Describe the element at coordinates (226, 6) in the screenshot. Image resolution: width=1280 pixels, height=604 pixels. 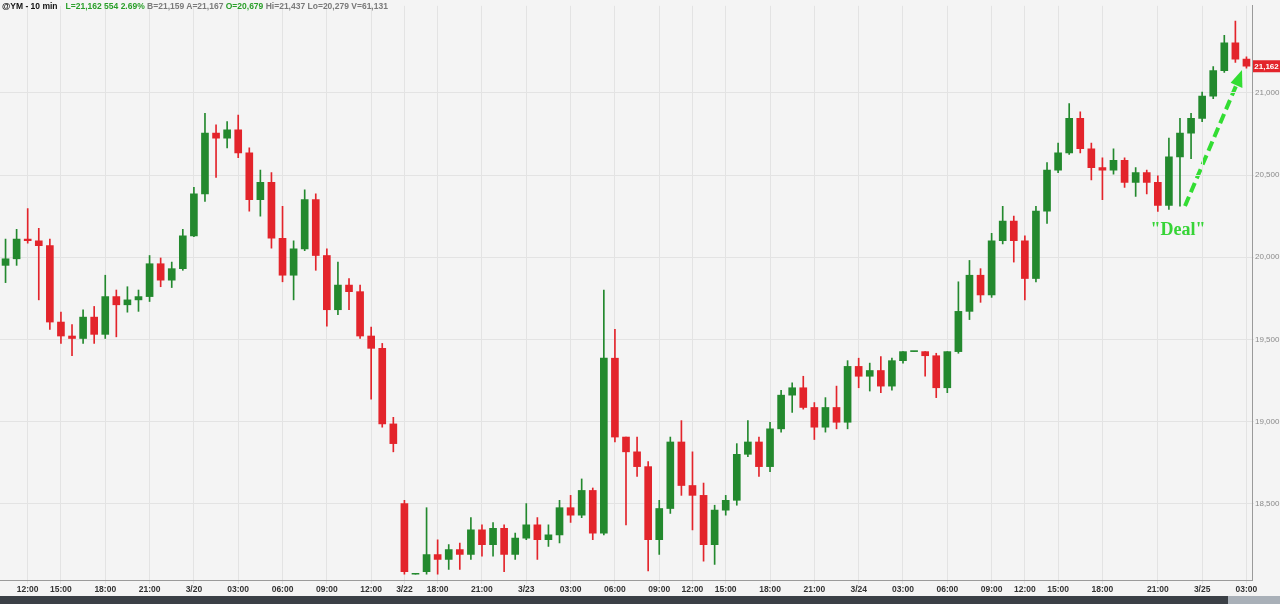
I see `text: L=21,162 554 2.69% B=21,159 A=21,167 O=20,679 Hi=21,437 Lo=20,279 V=61,131` at that location.